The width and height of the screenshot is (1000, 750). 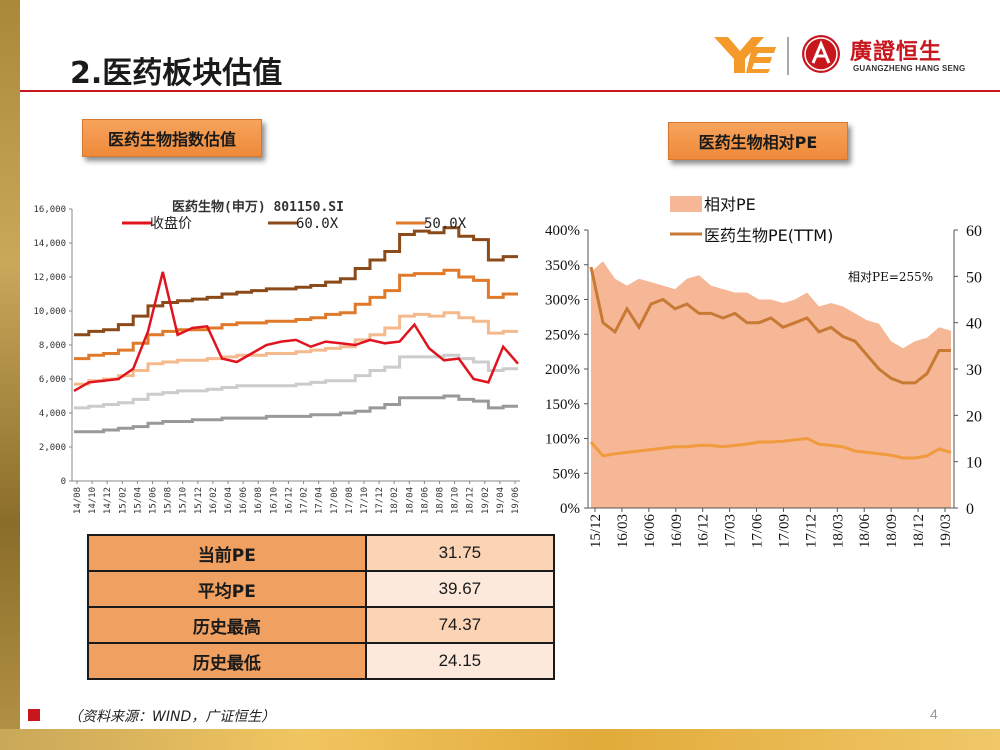 I want to click on source-note: （资料来源：WIND，广证恒生）, so click(x=172, y=717).